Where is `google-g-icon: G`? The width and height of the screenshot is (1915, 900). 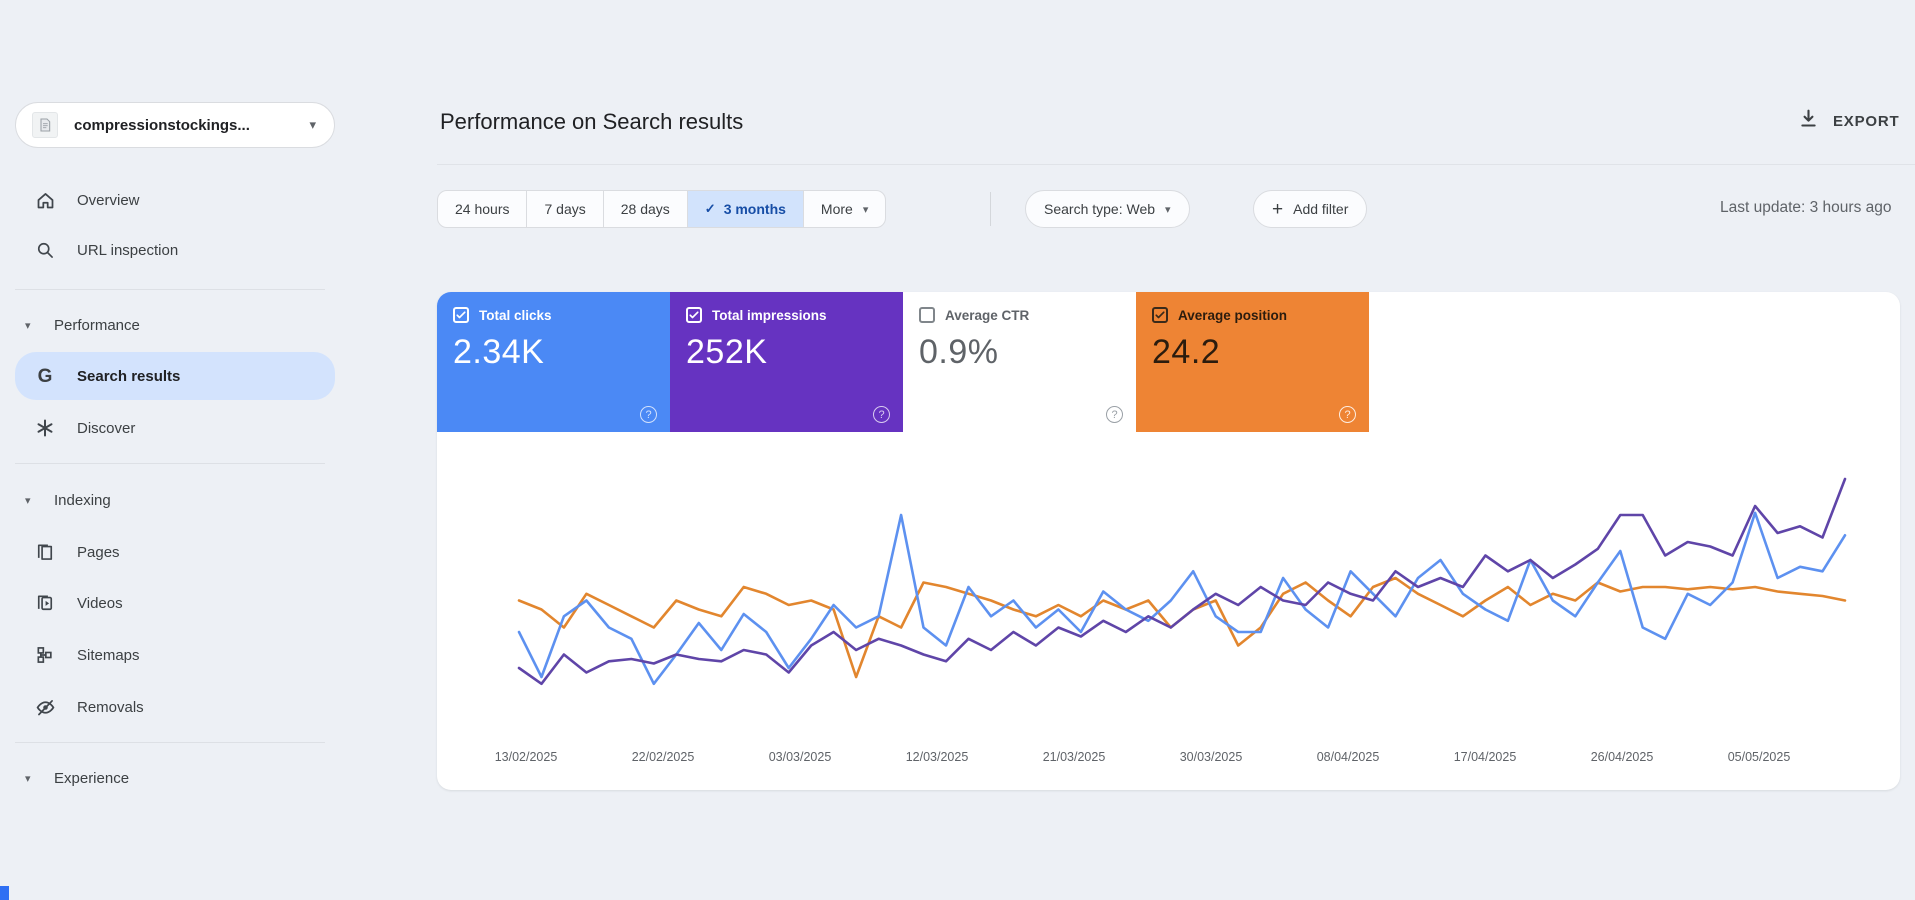 google-g-icon: G is located at coordinates (45, 376).